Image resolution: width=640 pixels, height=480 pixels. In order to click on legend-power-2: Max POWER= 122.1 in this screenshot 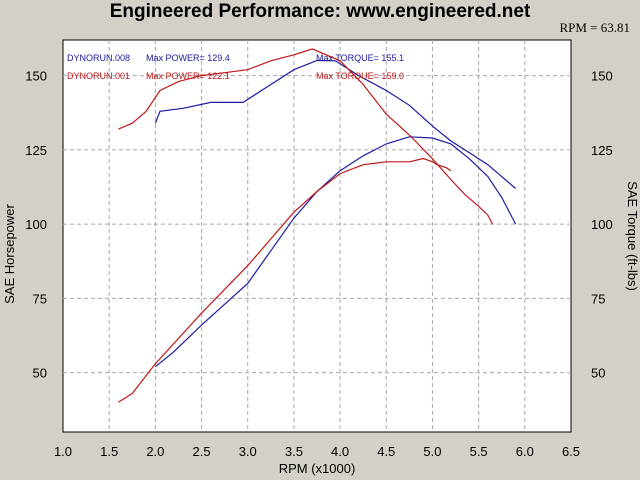, I will do `click(188, 76)`.